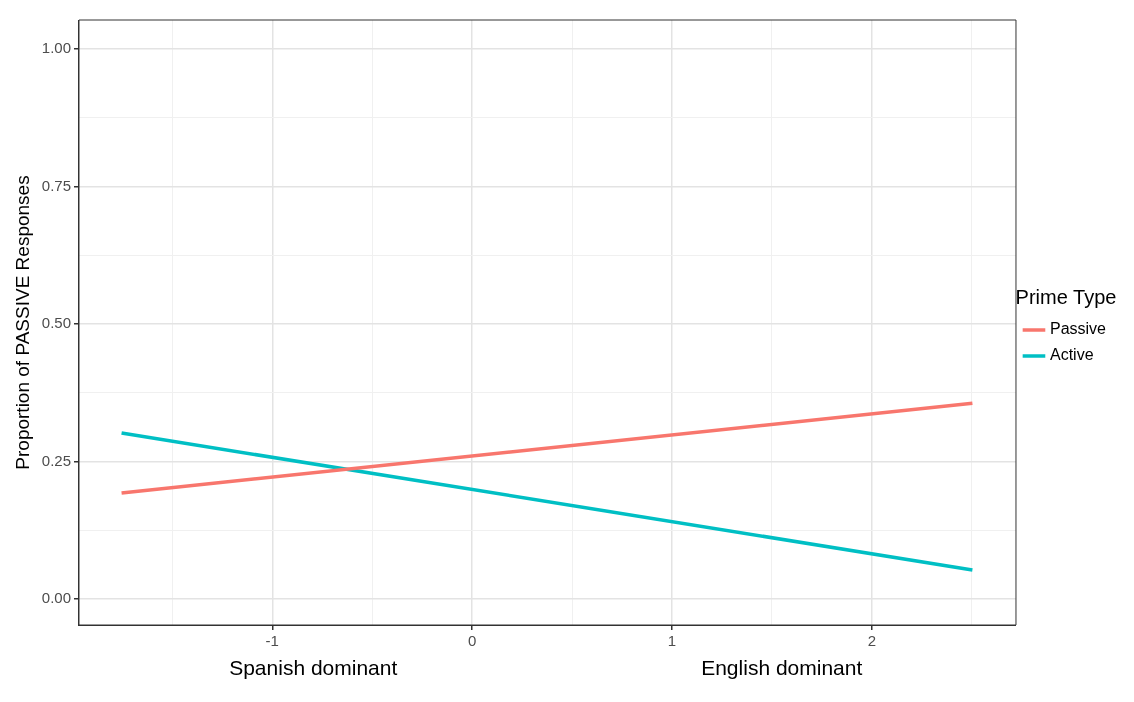 The width and height of the screenshot is (1134, 702). What do you see at coordinates (56, 598) in the screenshot?
I see `y-tick-label: 0.00` at bounding box center [56, 598].